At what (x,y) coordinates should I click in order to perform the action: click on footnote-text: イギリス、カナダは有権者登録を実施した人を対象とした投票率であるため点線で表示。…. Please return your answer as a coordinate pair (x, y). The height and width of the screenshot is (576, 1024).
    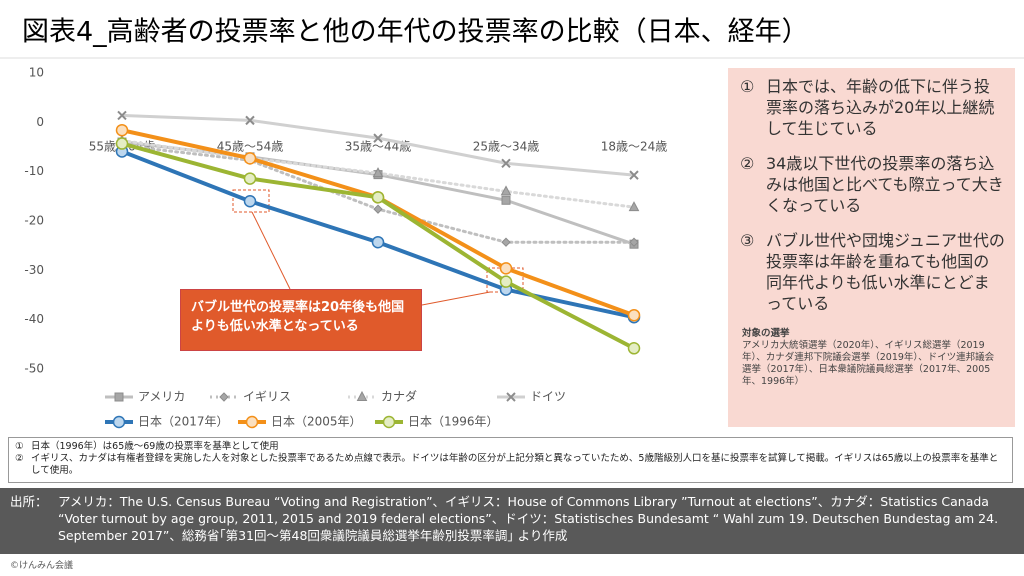
    Looking at the image, I should click on (515, 464).